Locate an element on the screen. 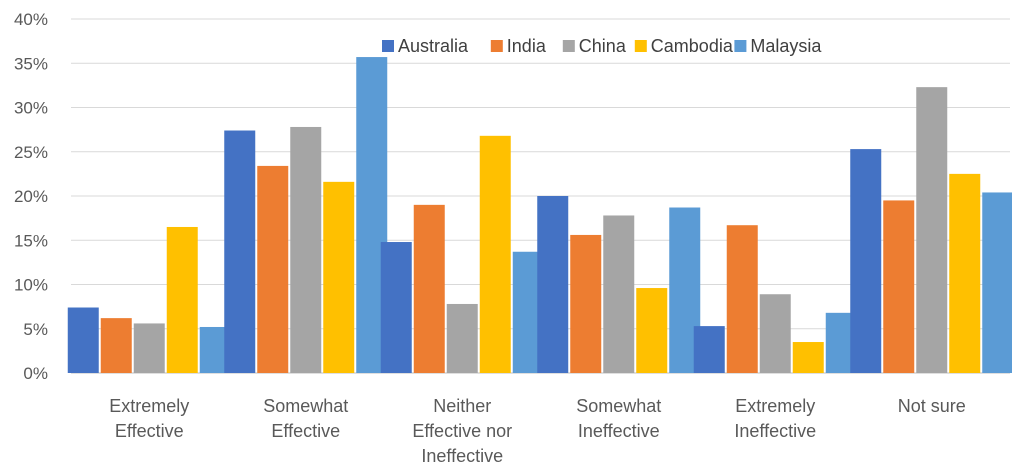  y-tick-label: 40% is located at coordinates (31, 19).